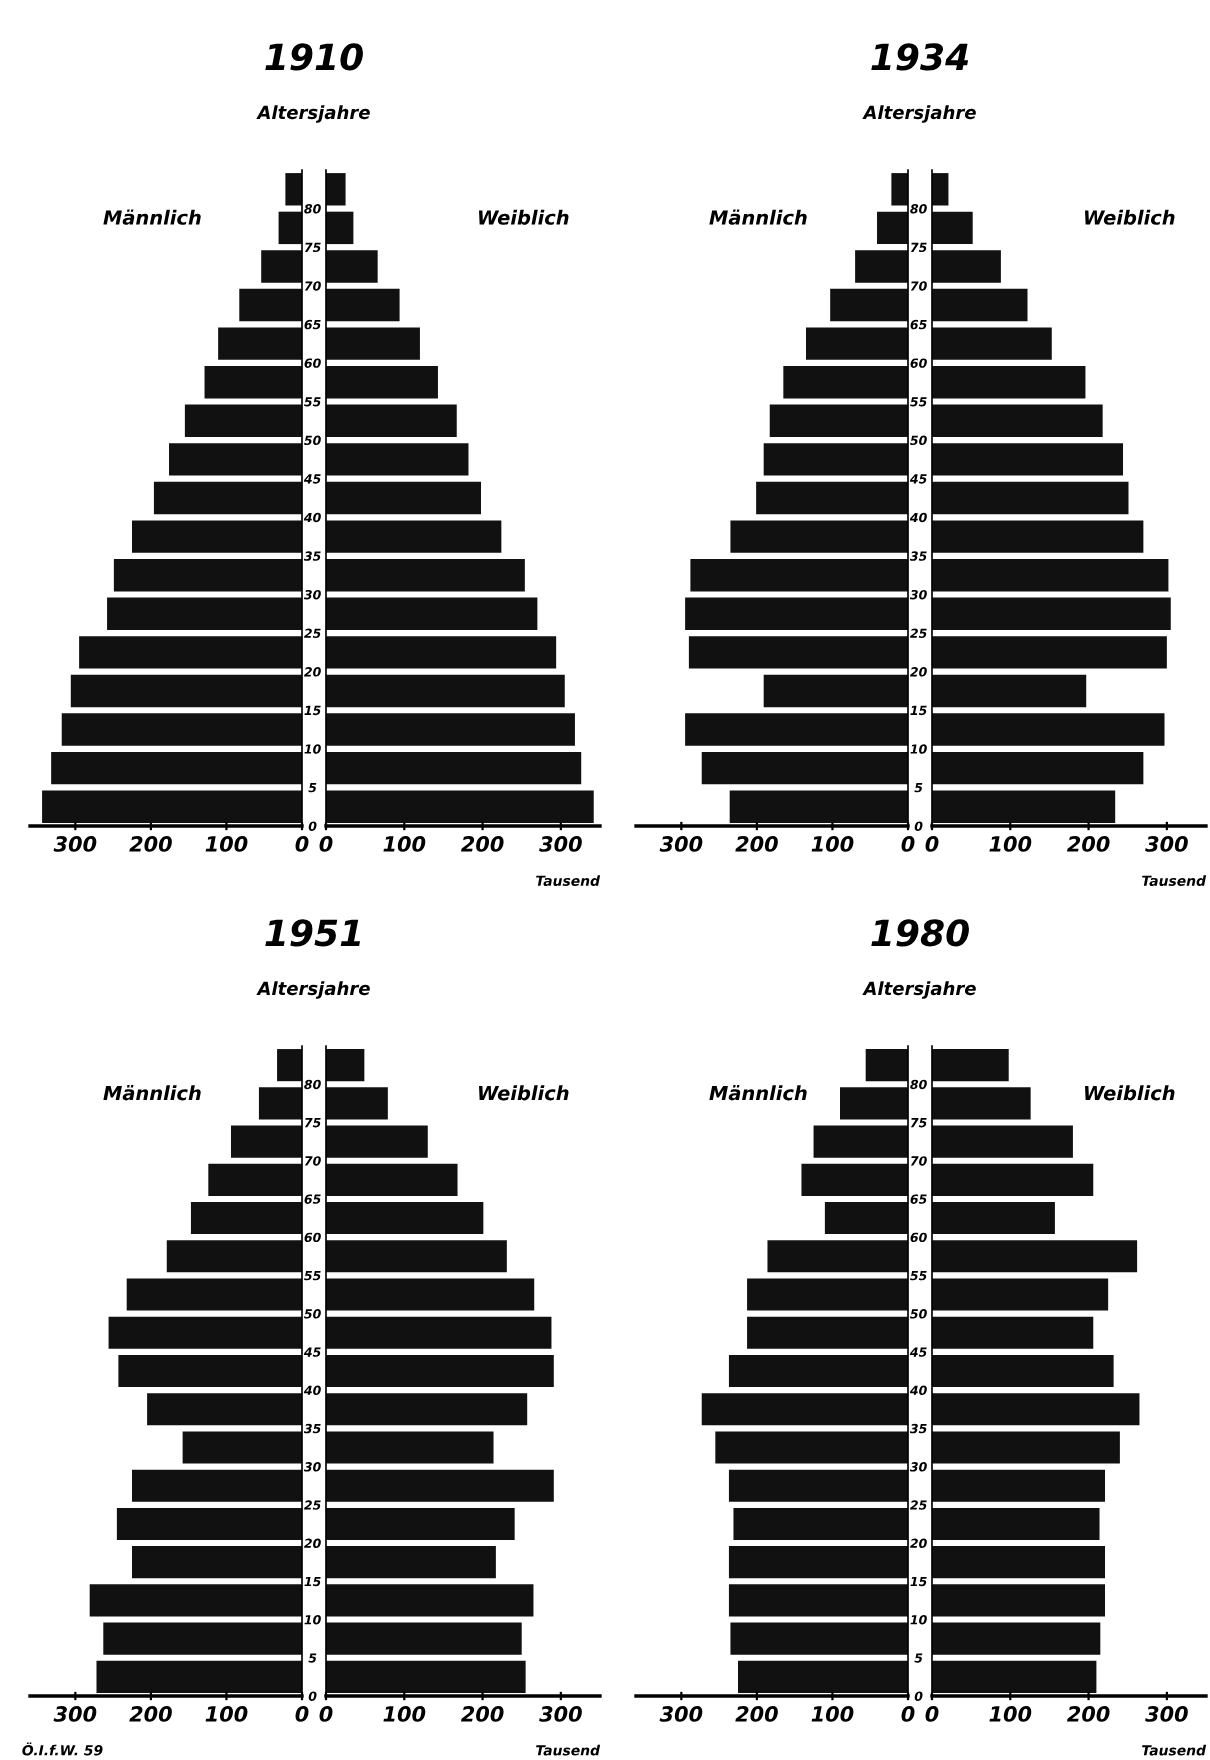 The image size is (1210, 1760). What do you see at coordinates (152, 1093) in the screenshot?
I see `text: Männlich` at bounding box center [152, 1093].